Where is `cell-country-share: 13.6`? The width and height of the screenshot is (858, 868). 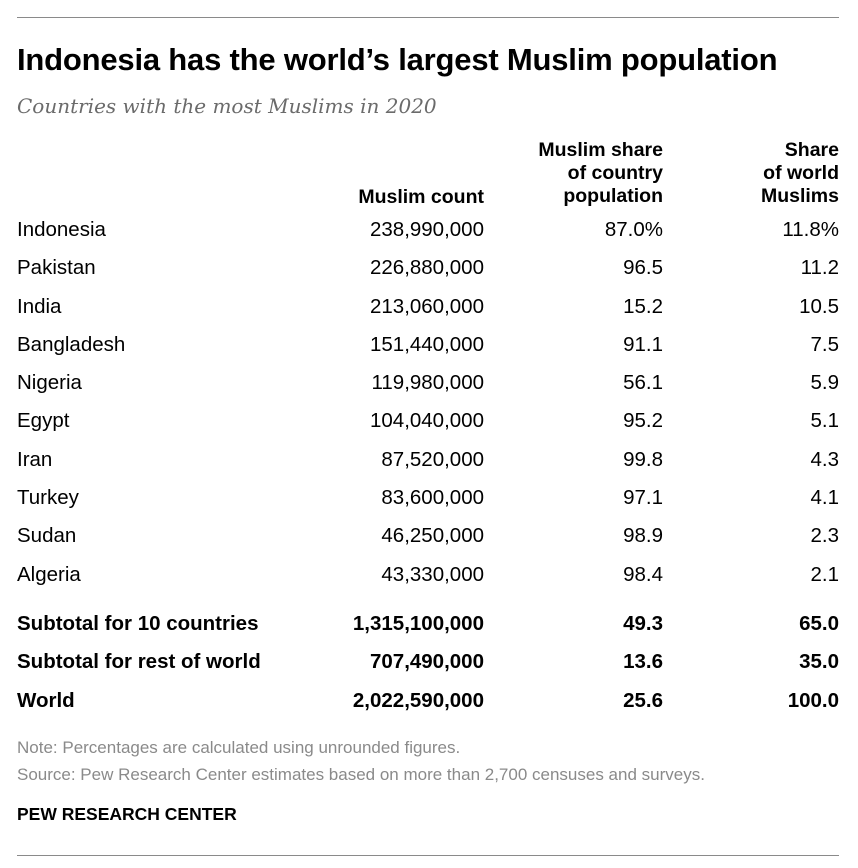
cell-country-share: 13.6 is located at coordinates (643, 662).